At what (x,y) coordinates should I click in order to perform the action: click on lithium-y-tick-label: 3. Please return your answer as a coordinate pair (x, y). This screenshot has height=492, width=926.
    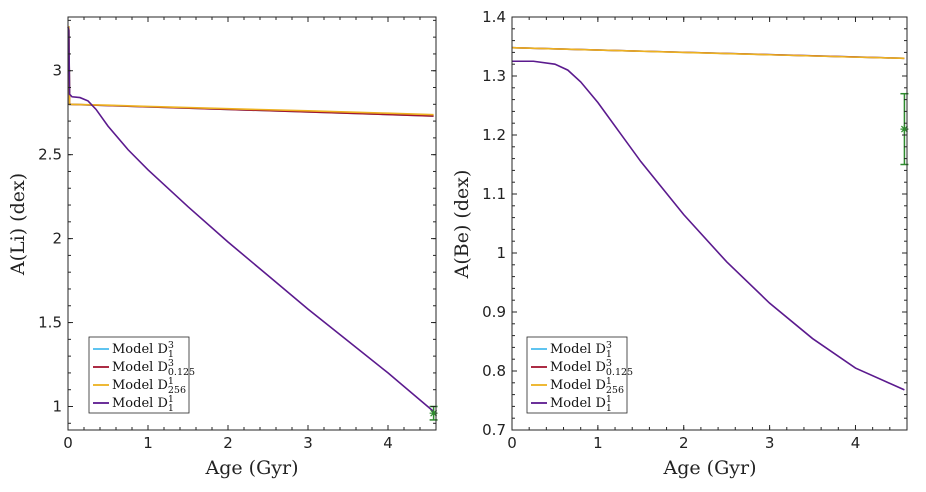
    Looking at the image, I should click on (57, 71).